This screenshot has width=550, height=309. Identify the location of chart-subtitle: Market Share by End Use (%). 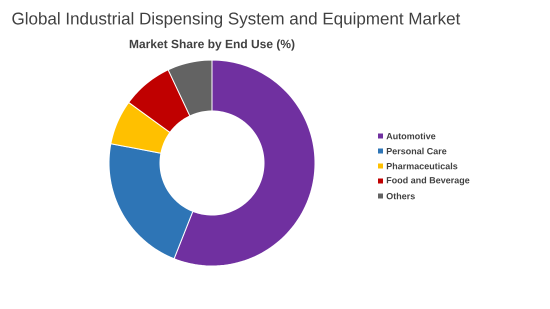
(212, 45).